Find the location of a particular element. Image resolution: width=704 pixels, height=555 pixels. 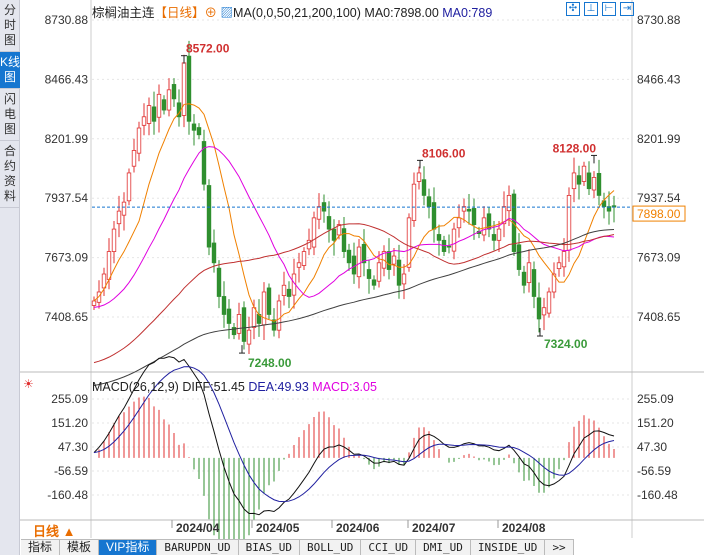

indicator-icon: ▨ is located at coordinates (227, 13).